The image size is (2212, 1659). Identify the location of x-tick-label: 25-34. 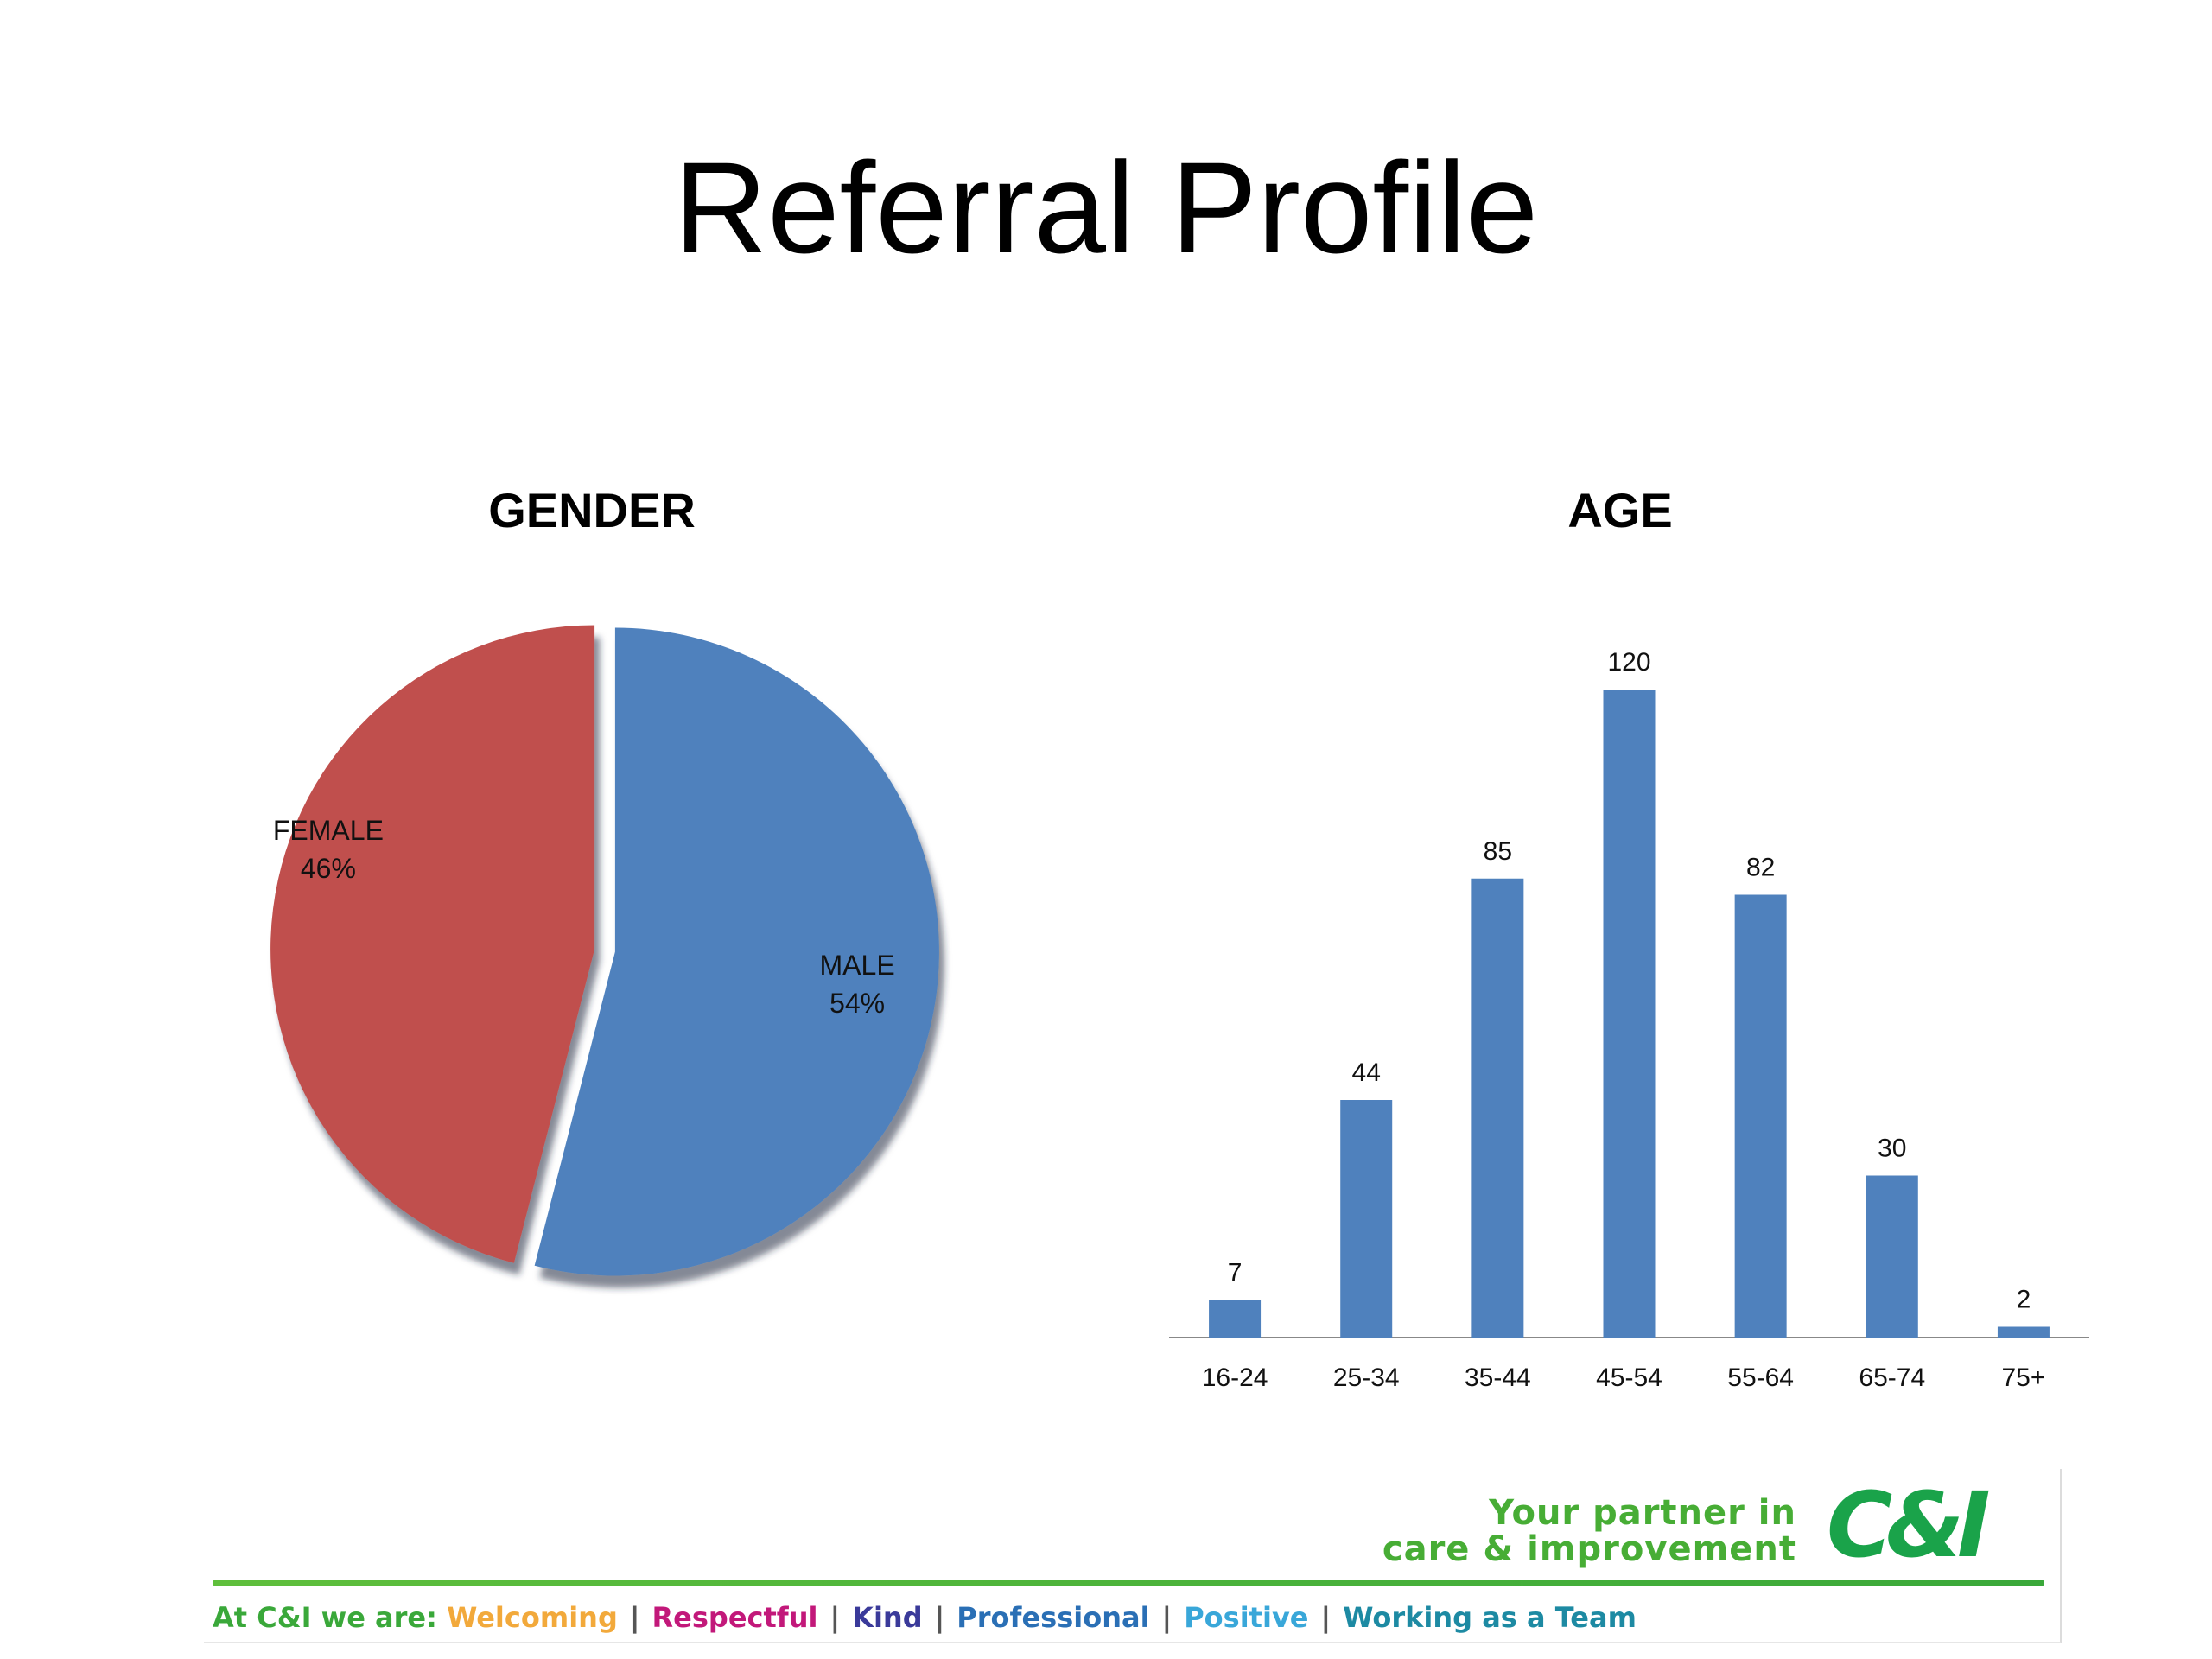
(1366, 1377).